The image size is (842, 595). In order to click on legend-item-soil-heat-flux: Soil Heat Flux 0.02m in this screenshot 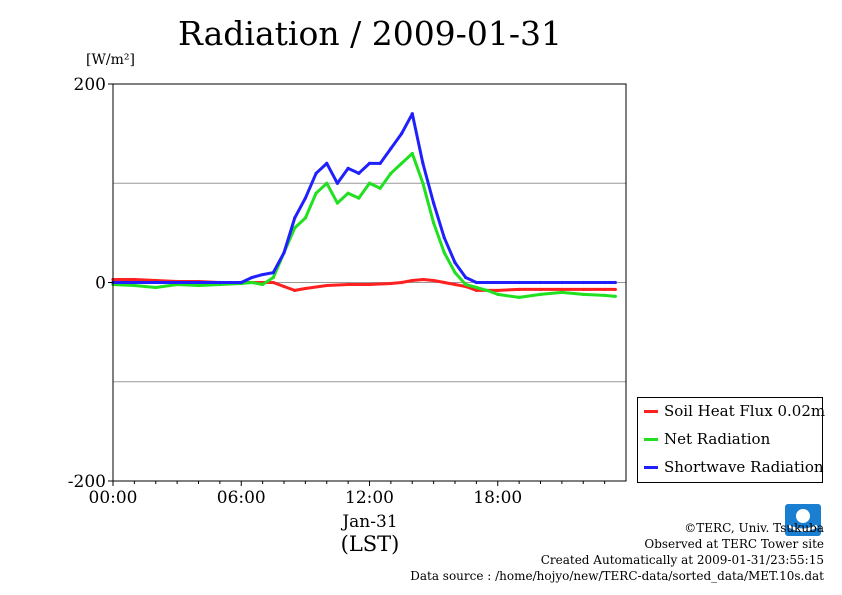, I will do `click(734, 411)`.